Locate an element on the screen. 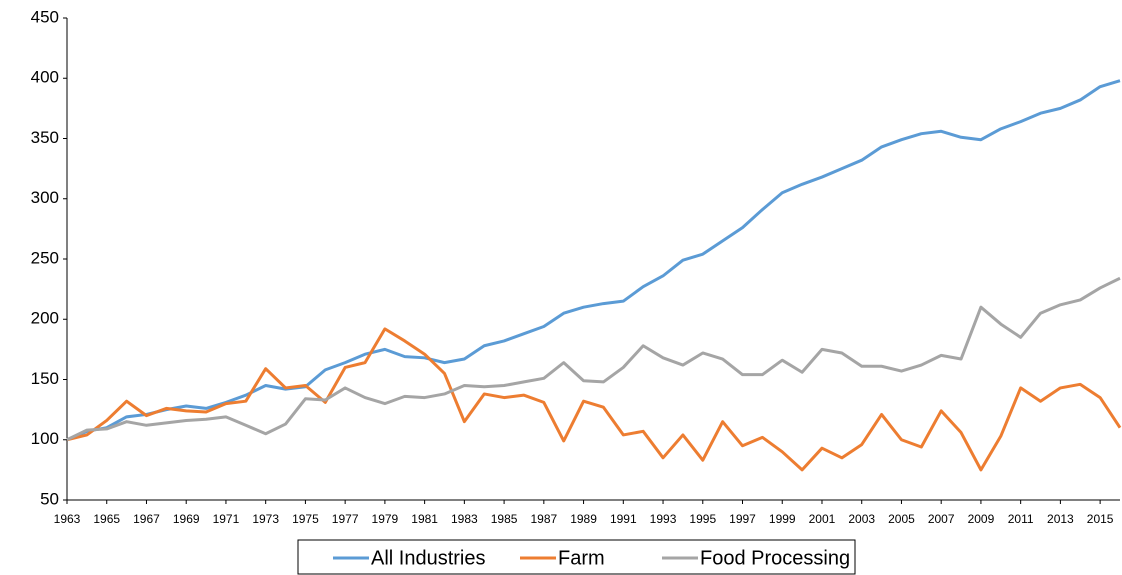 The height and width of the screenshot is (575, 1122). legend-label: Food Processing is located at coordinates (775, 558).